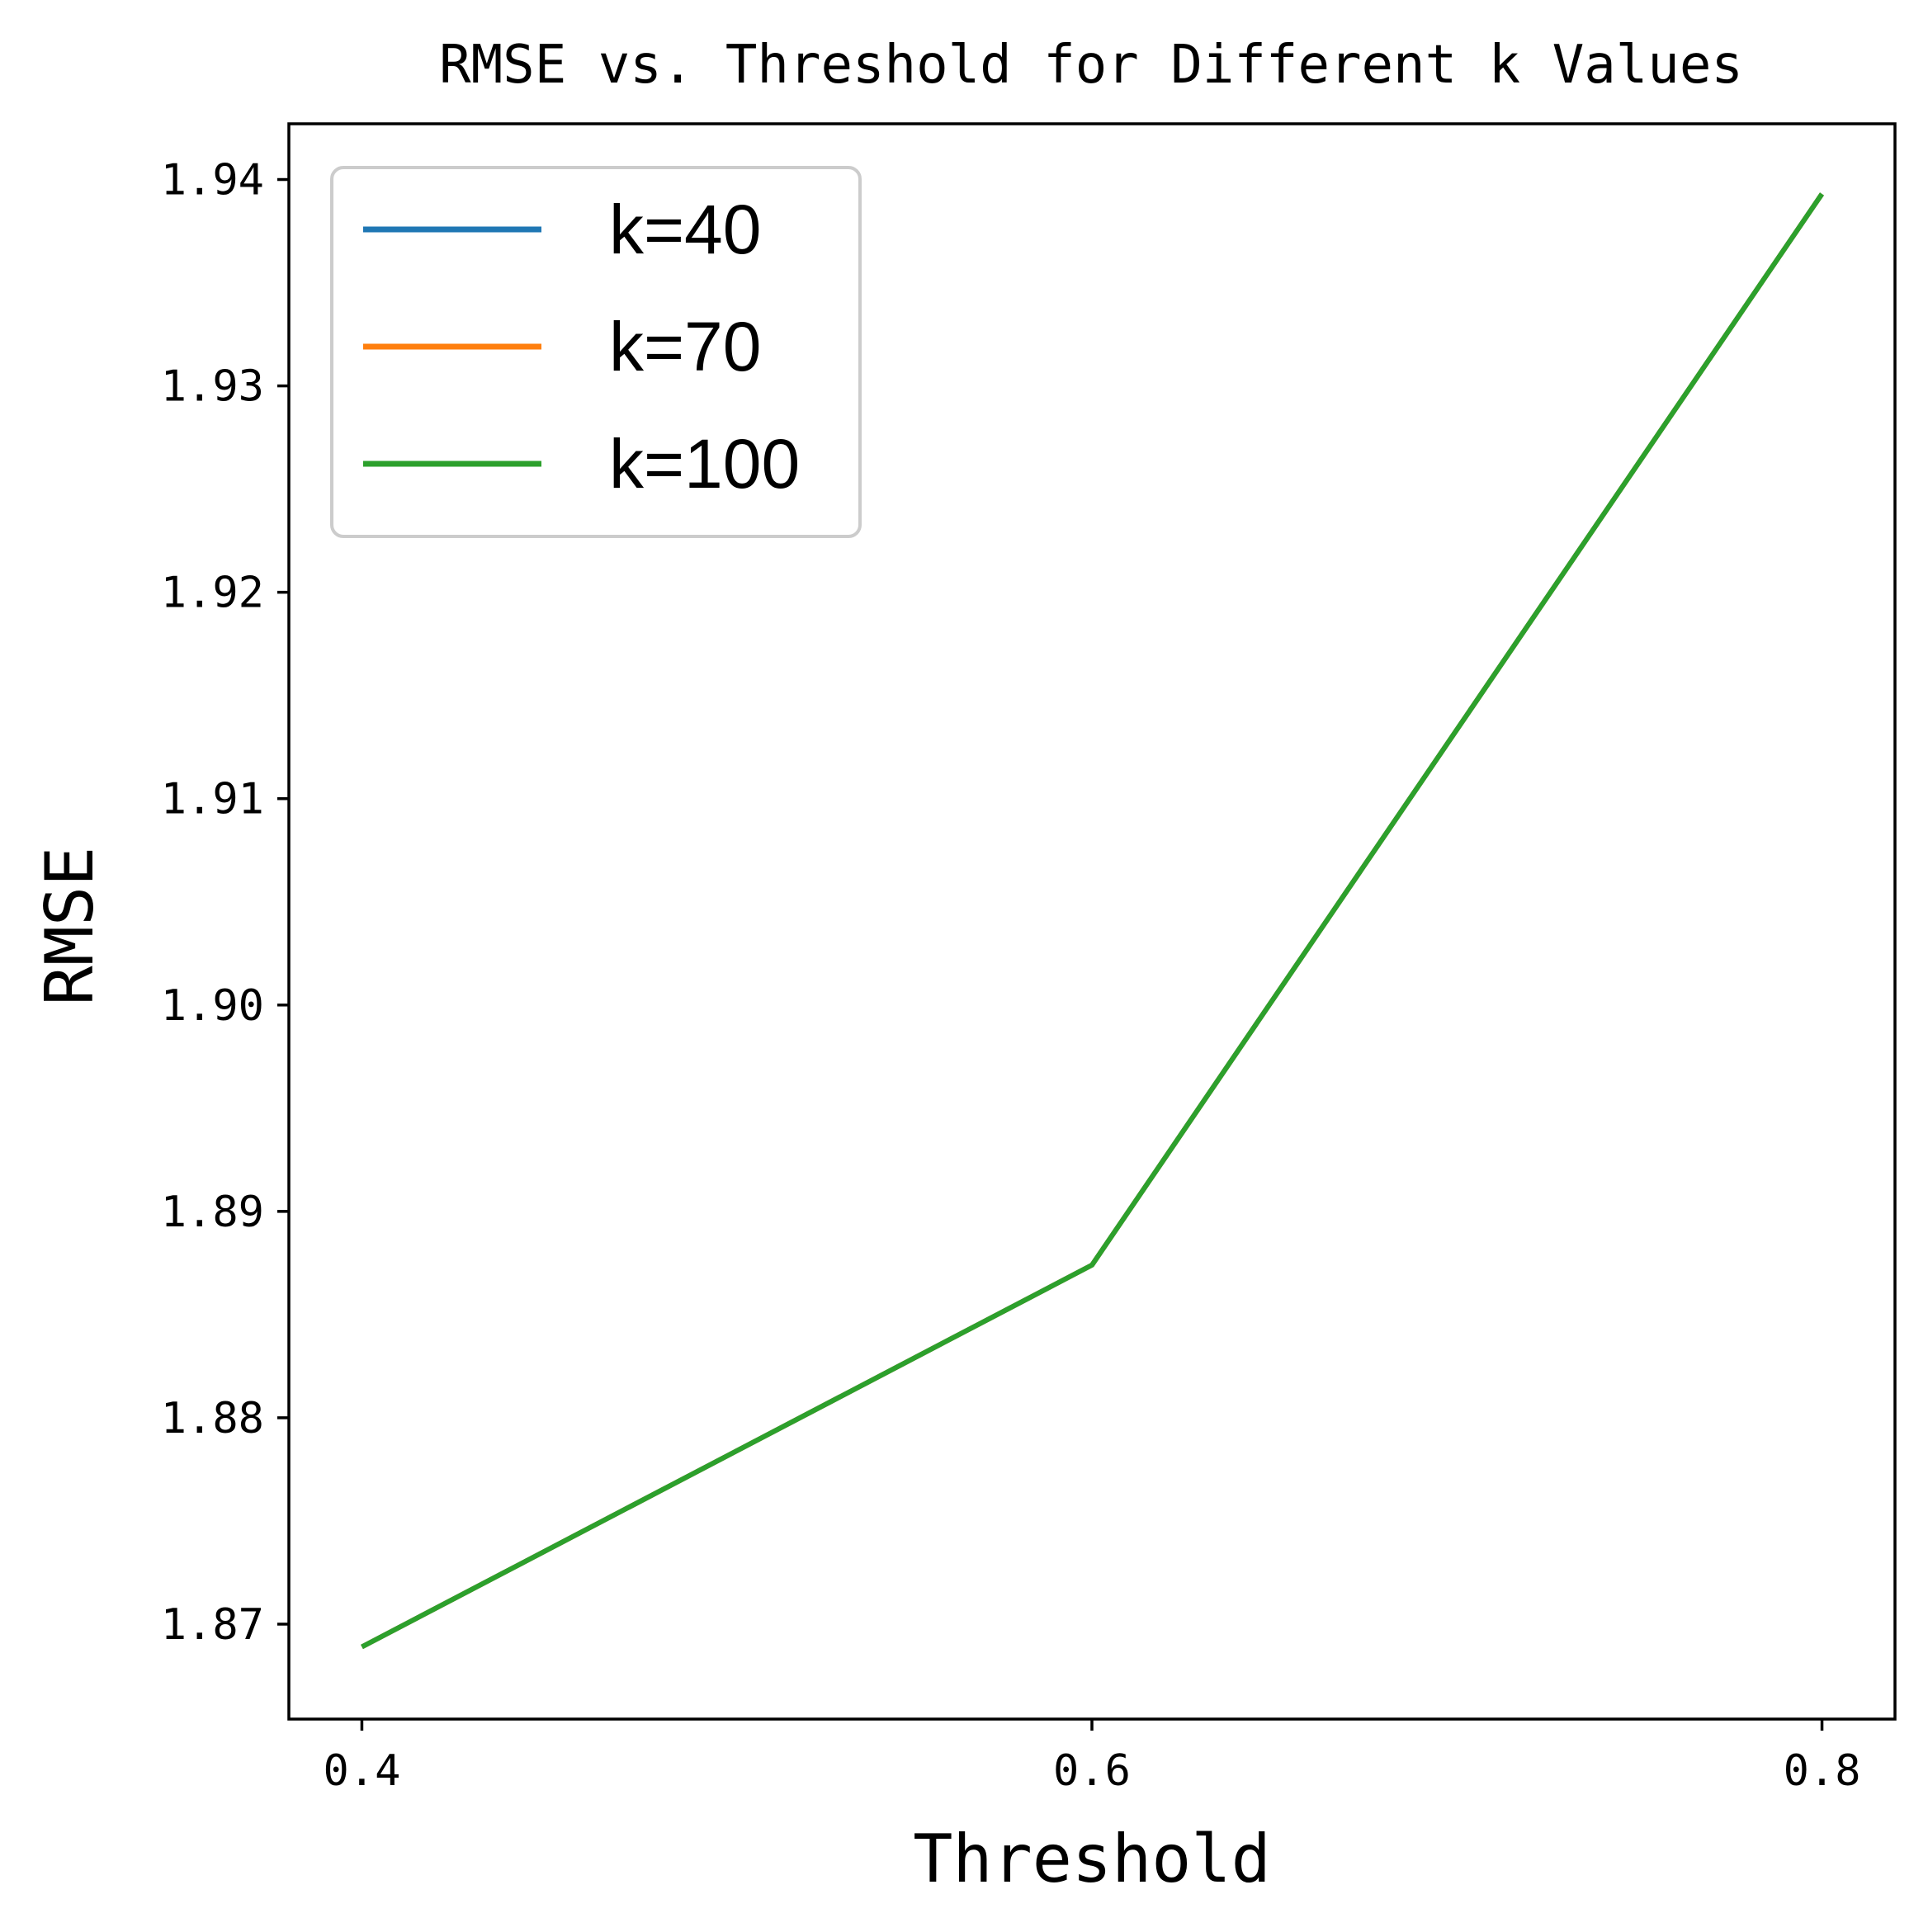 The width and height of the screenshot is (1928, 1932). I want to click on x-tick-label: 0.8, so click(1822, 1771).